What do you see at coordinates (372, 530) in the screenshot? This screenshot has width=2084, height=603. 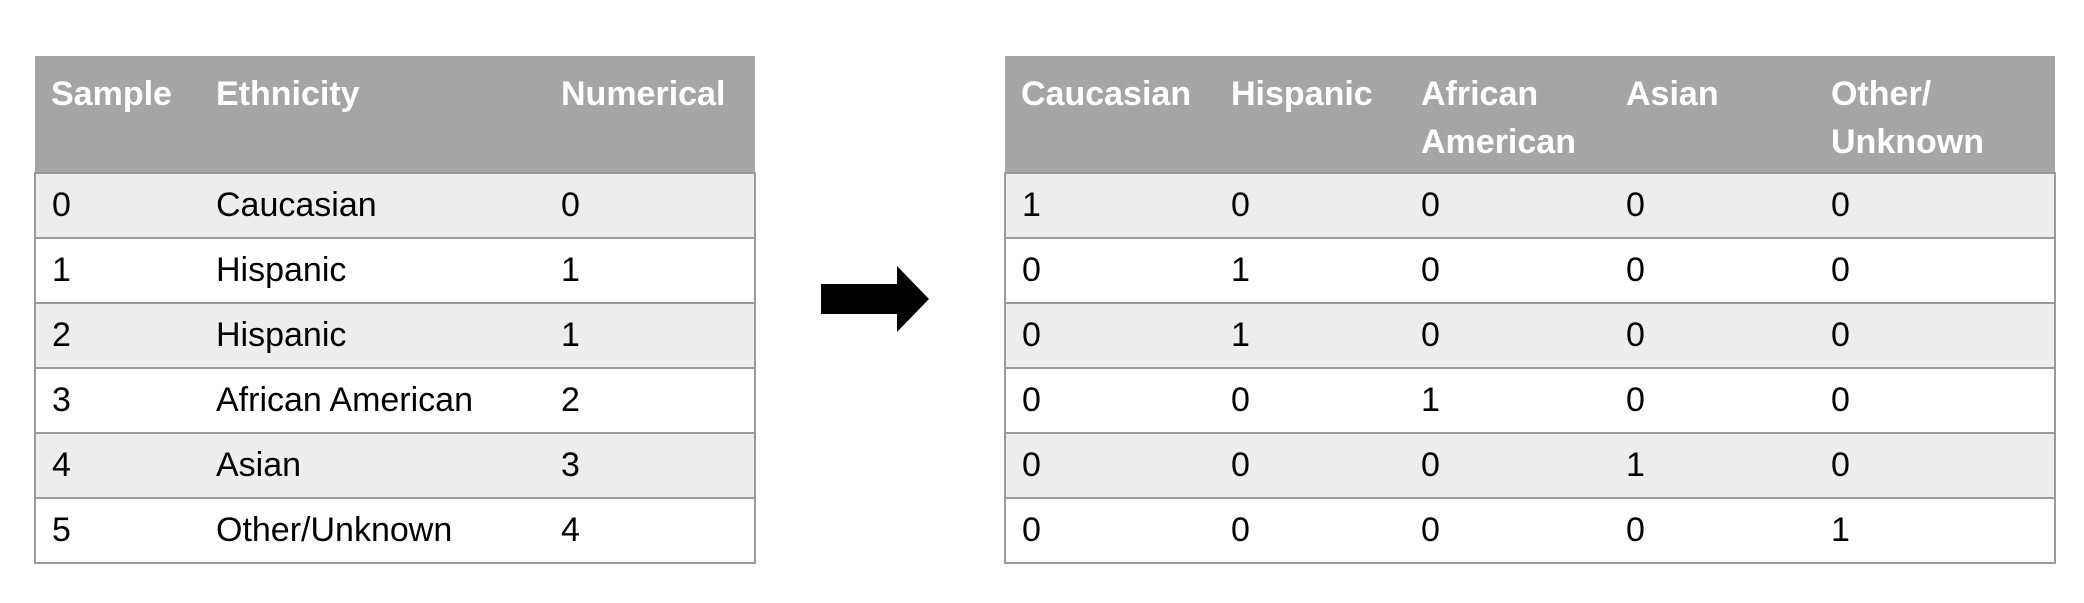 I see `ethnicity-cell: Other/Unknown` at bounding box center [372, 530].